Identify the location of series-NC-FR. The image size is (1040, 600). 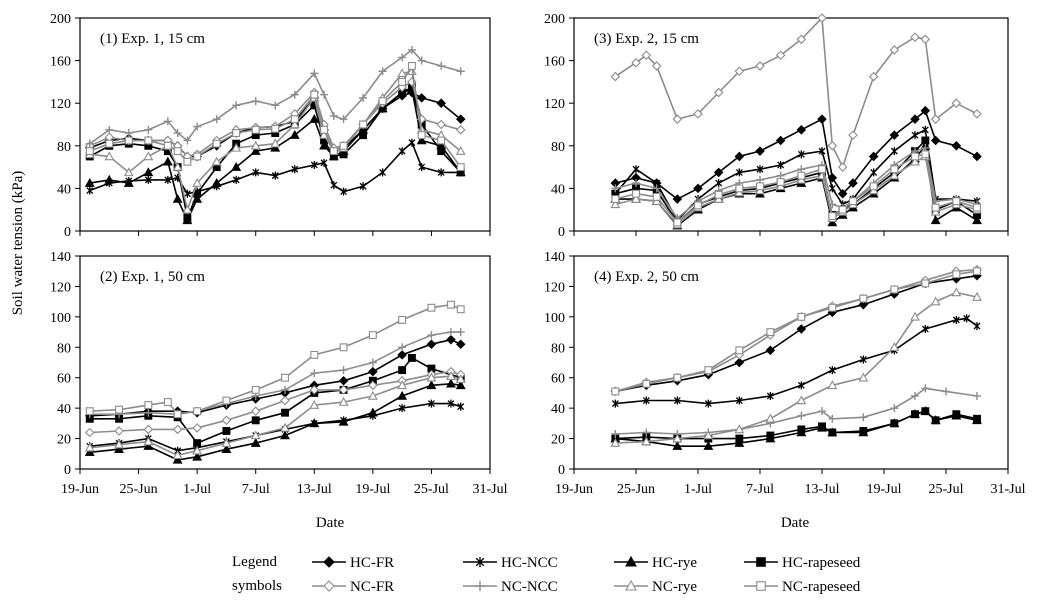
(796, 92).